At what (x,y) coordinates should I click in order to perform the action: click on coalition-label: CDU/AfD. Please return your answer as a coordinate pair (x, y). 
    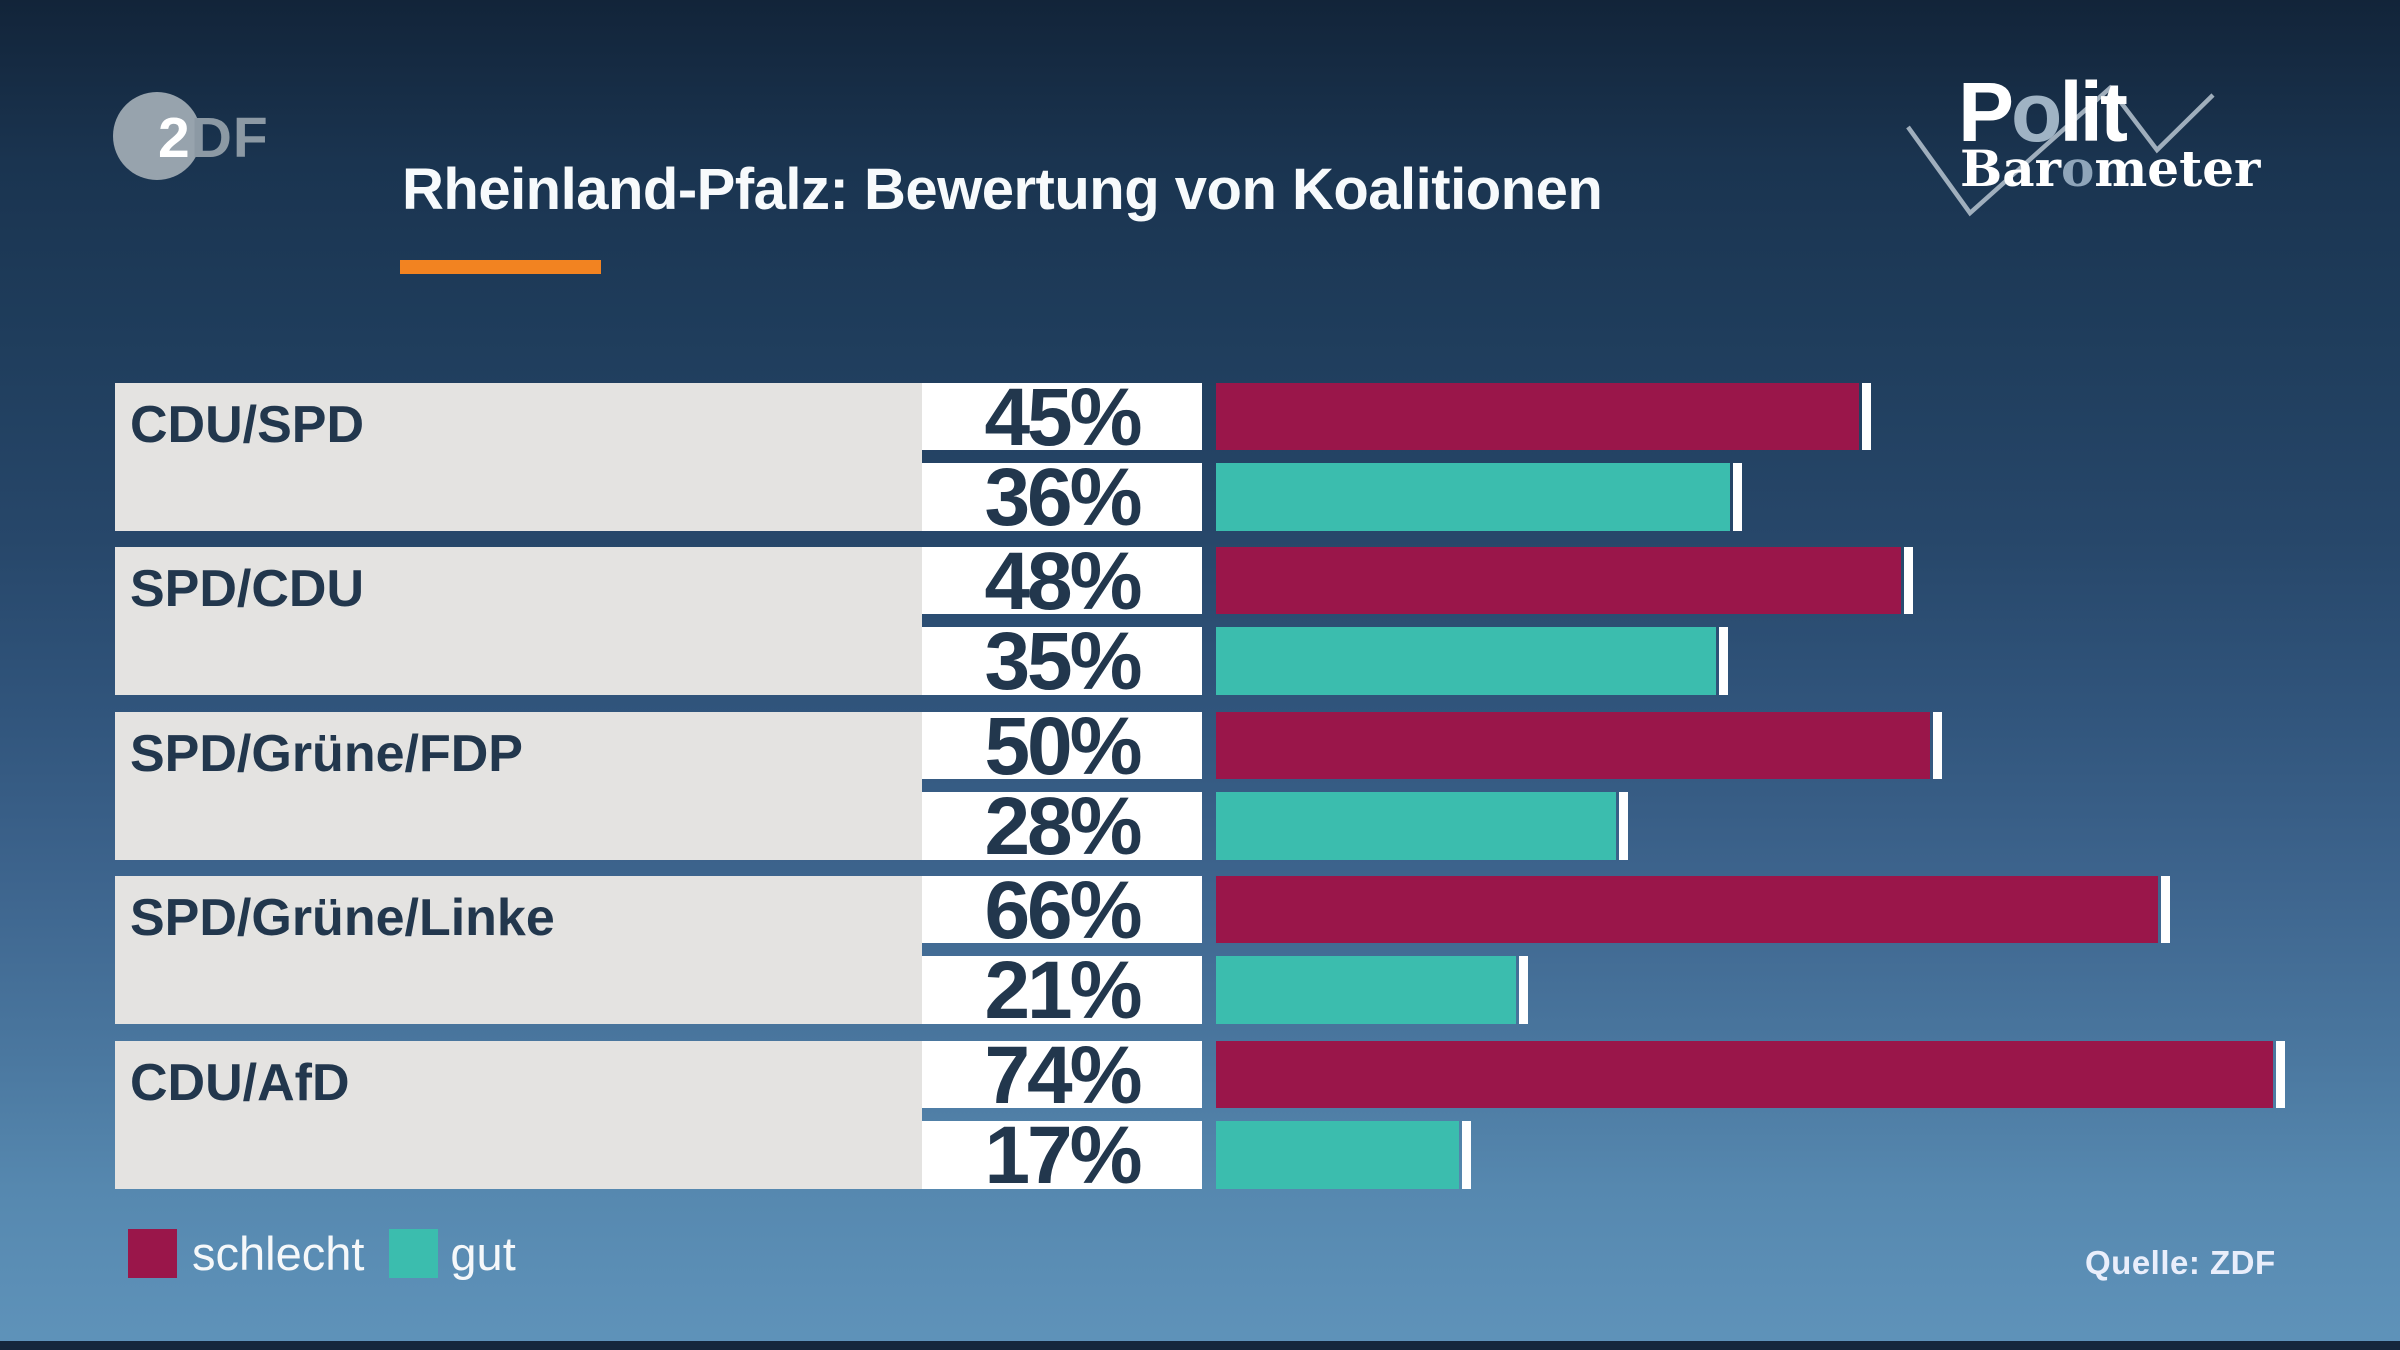
    Looking at the image, I should click on (240, 1083).